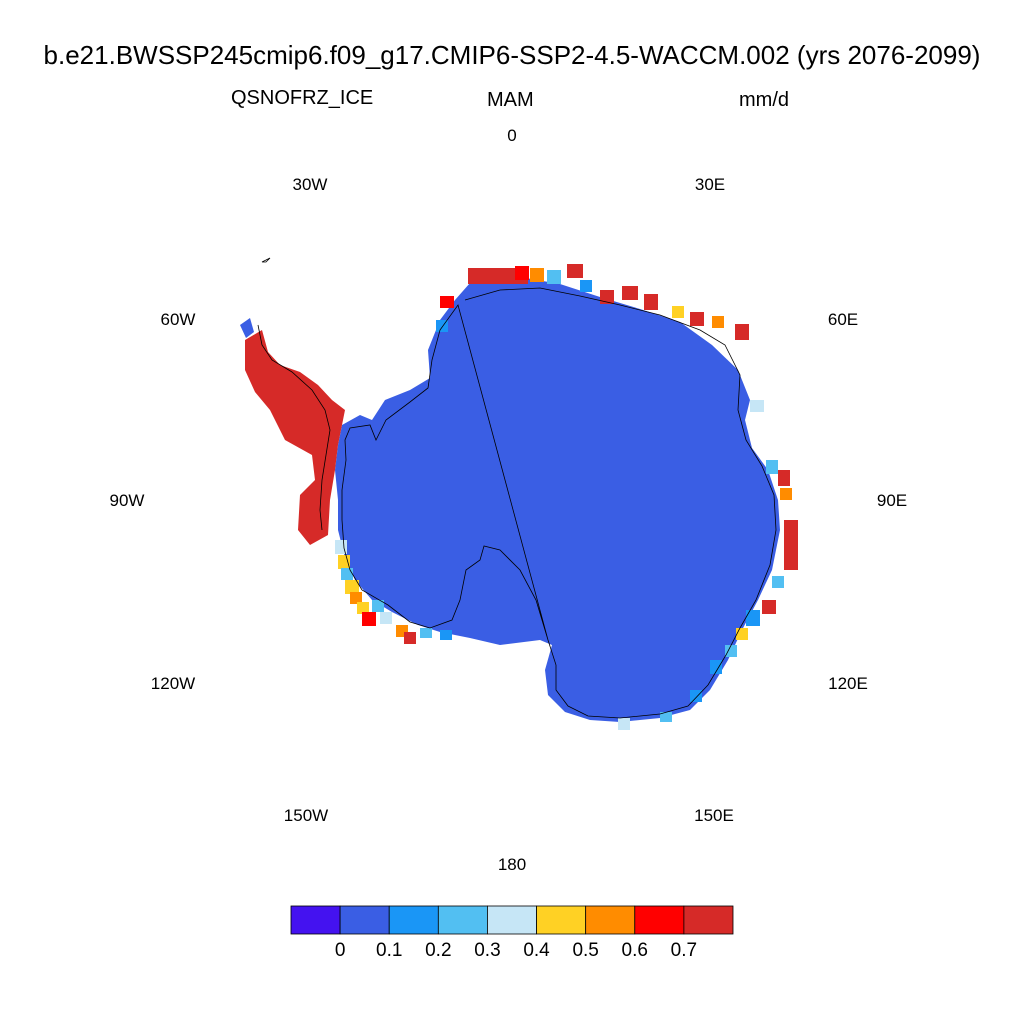 The height and width of the screenshot is (1024, 1024). Describe the element at coordinates (178, 319) in the screenshot. I see `lon-label-60w: 60W` at that location.